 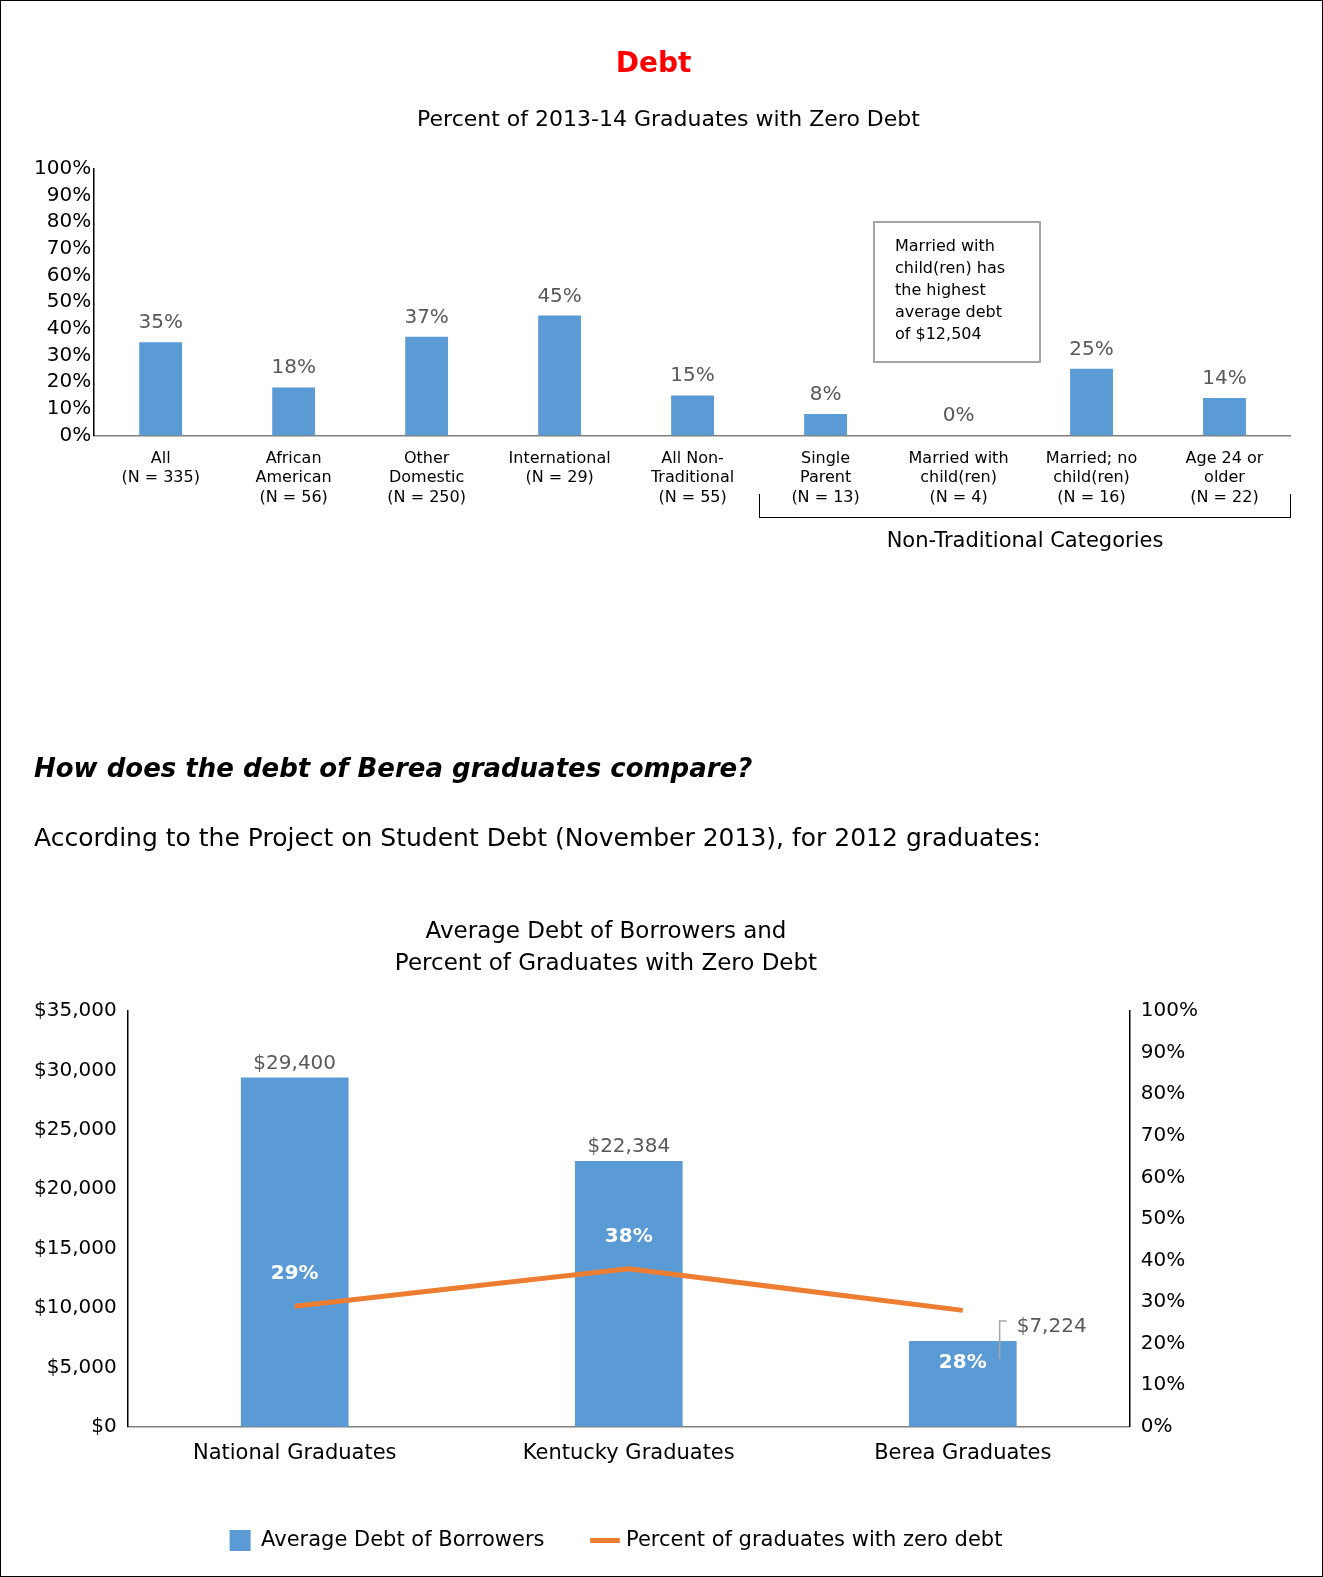 What do you see at coordinates (559, 467) in the screenshot?
I see `x-tick-label: International (N = 29)` at bounding box center [559, 467].